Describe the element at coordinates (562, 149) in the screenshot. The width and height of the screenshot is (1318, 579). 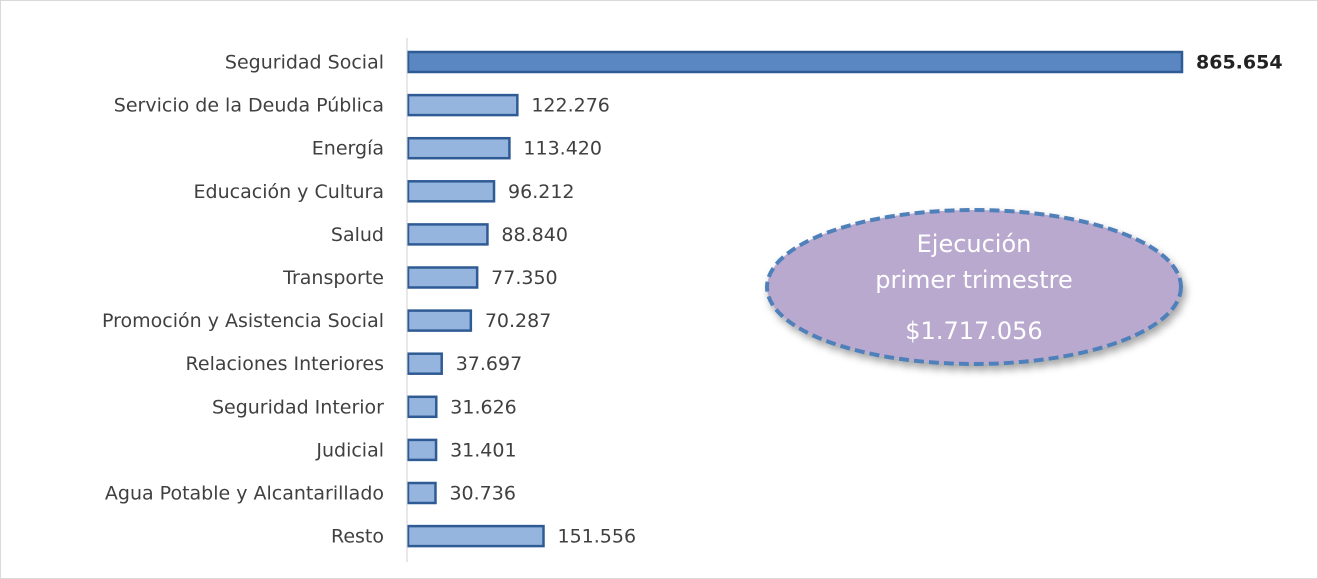
I see `value-label: 113.420` at that location.